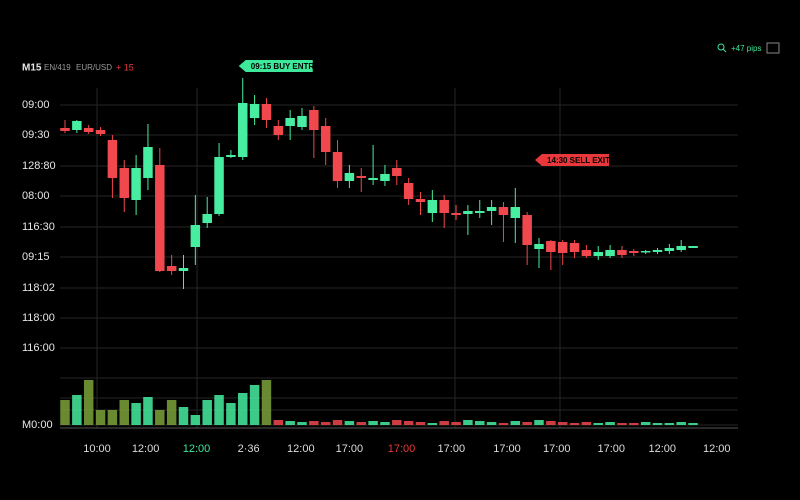  Describe the element at coordinates (285, 66) in the screenshot. I see `annotation-text: 09:15 BUY ENTRY` at that location.